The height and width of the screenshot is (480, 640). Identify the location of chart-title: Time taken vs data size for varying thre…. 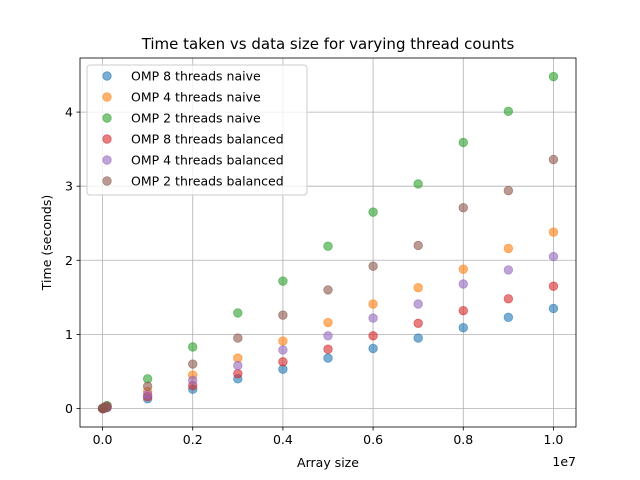
(328, 44).